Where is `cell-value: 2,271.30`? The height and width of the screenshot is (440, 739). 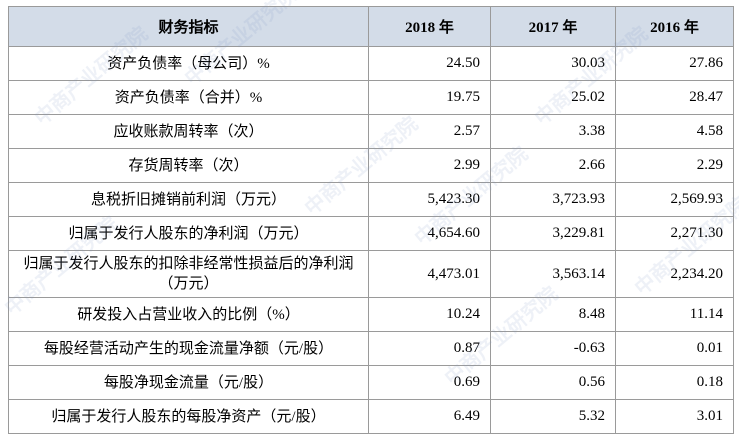 cell-value: 2,271.30 is located at coordinates (674, 233).